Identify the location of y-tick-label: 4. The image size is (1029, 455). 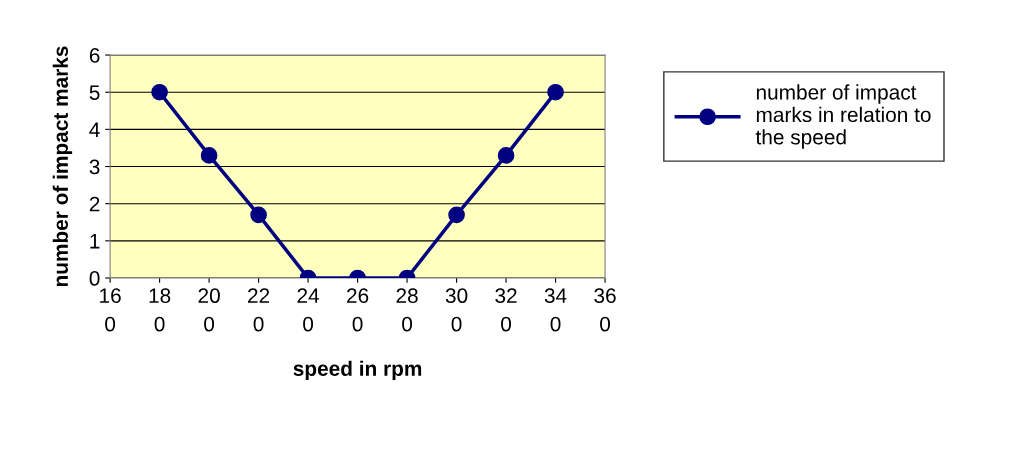
(94, 129).